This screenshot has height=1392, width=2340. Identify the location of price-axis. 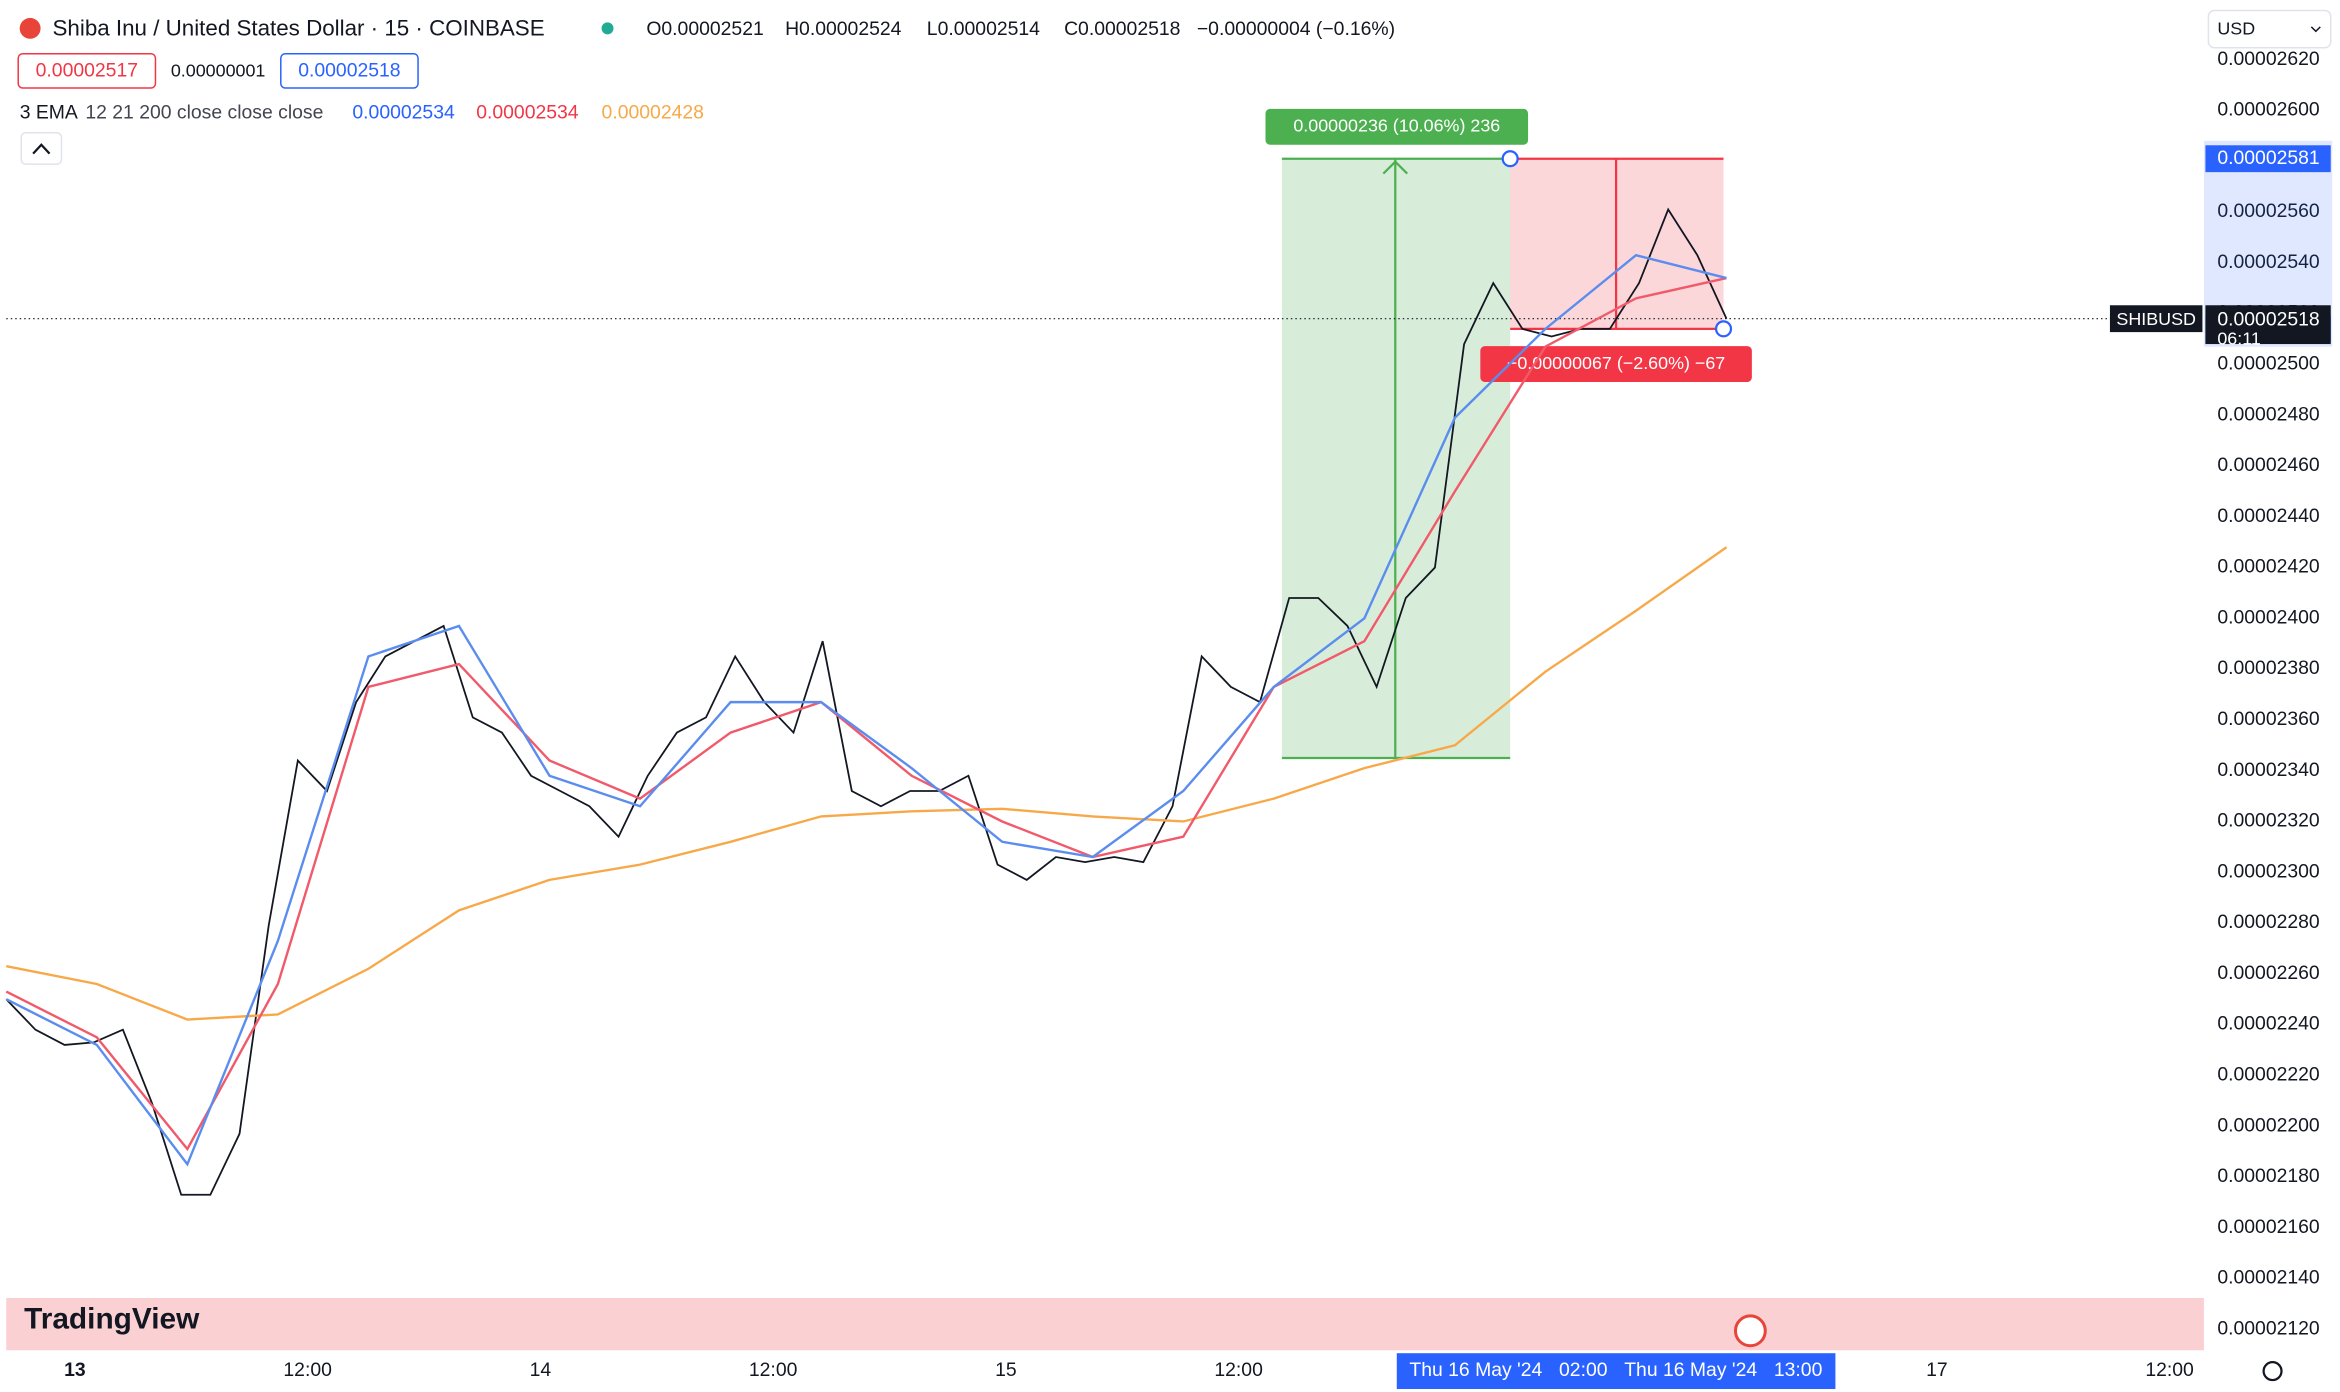
(2271, 675).